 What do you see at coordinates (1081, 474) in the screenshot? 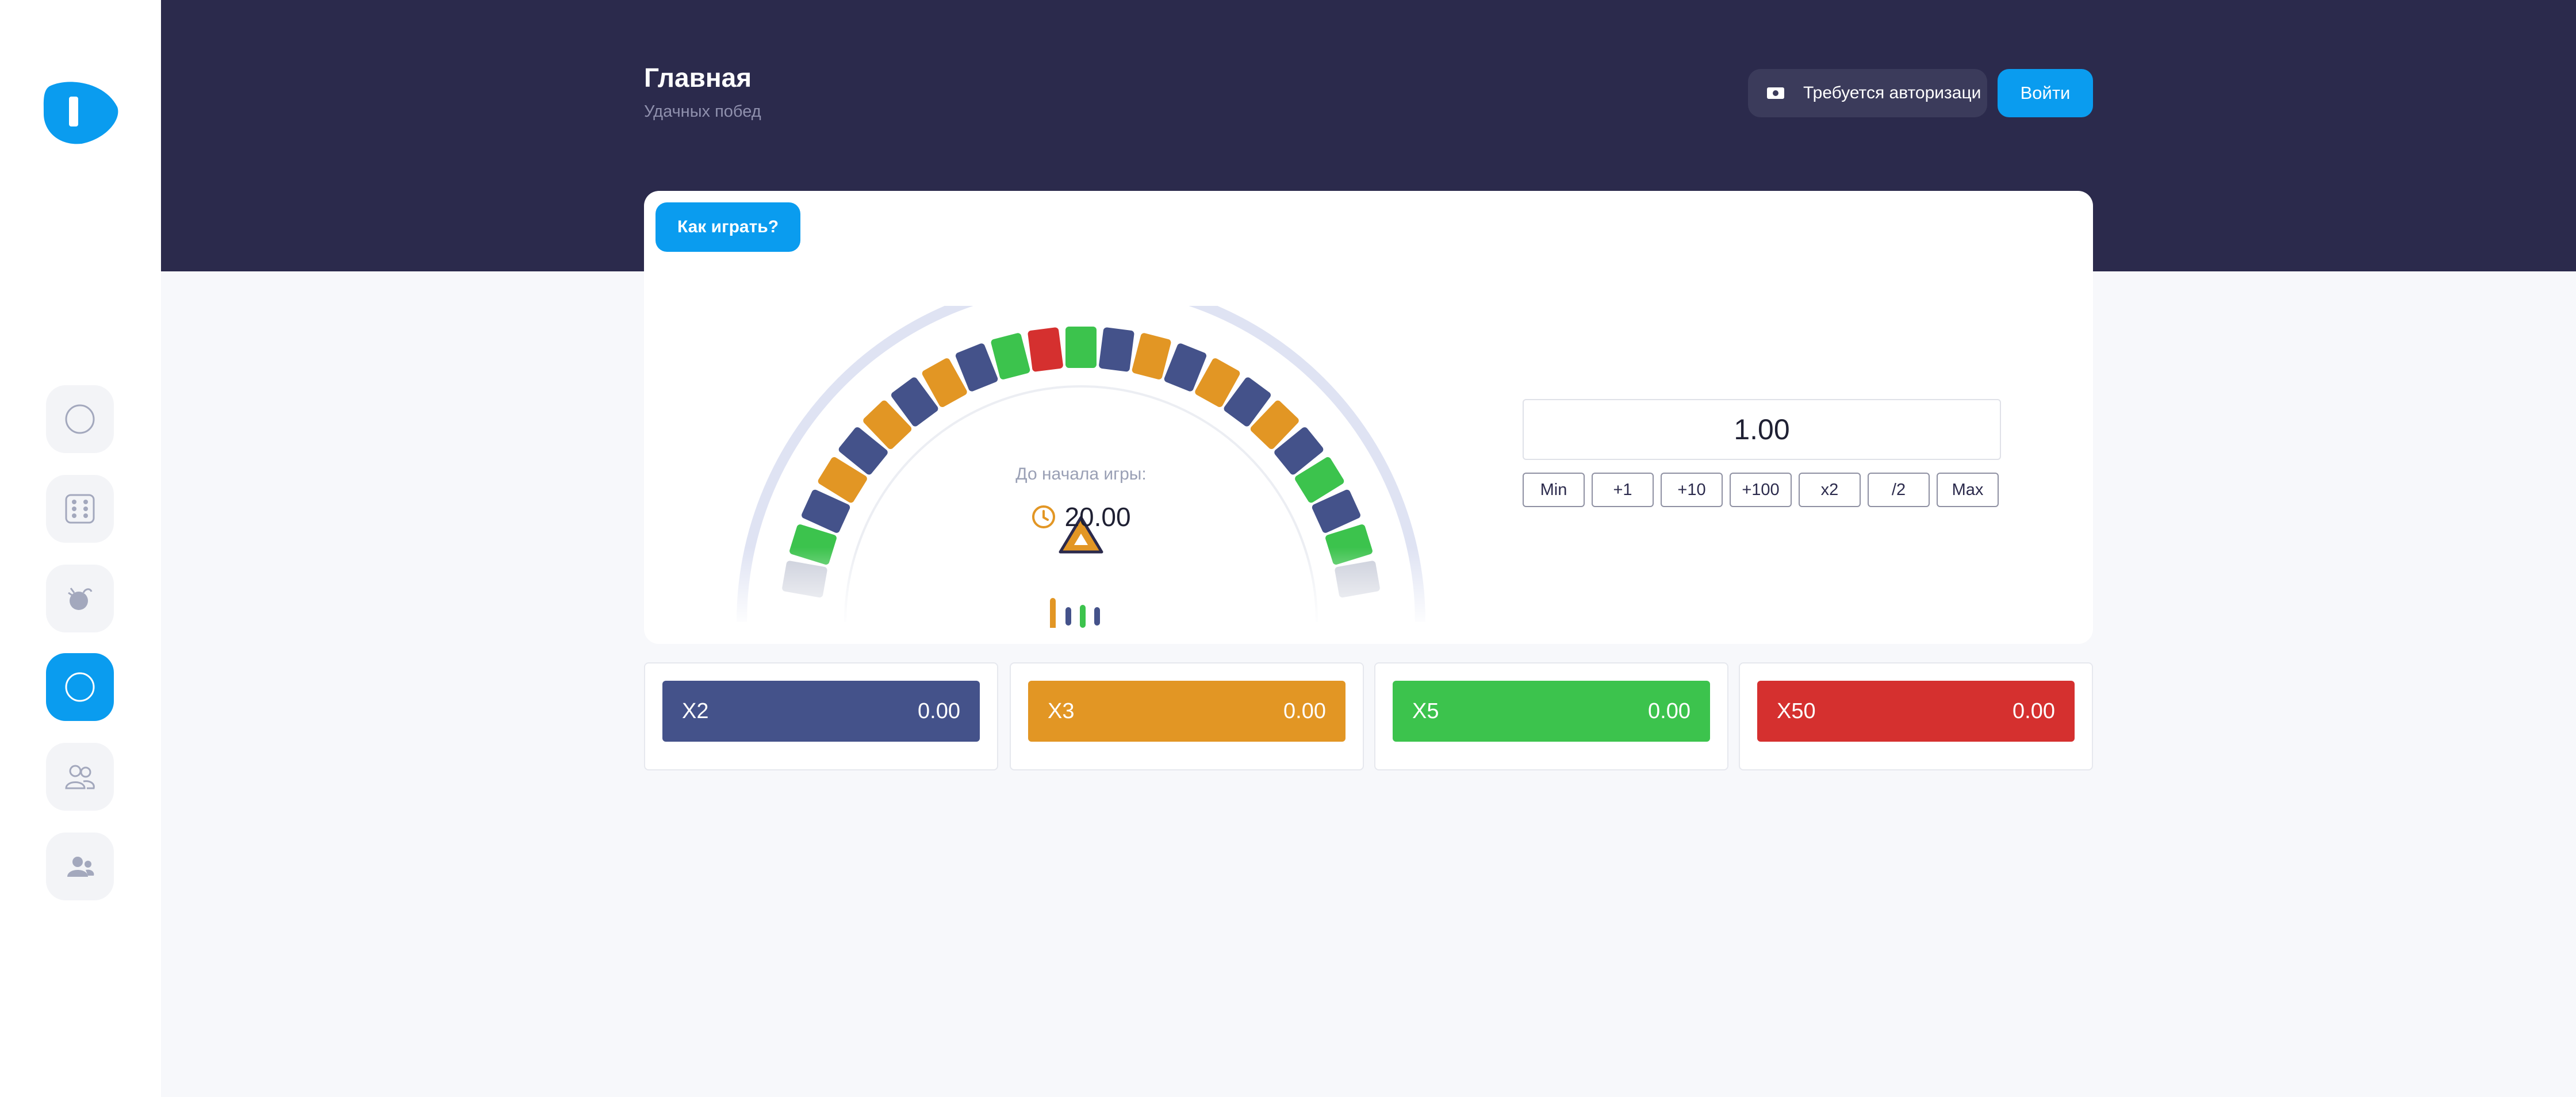
I see `countdown-label: До начала игры:` at bounding box center [1081, 474].